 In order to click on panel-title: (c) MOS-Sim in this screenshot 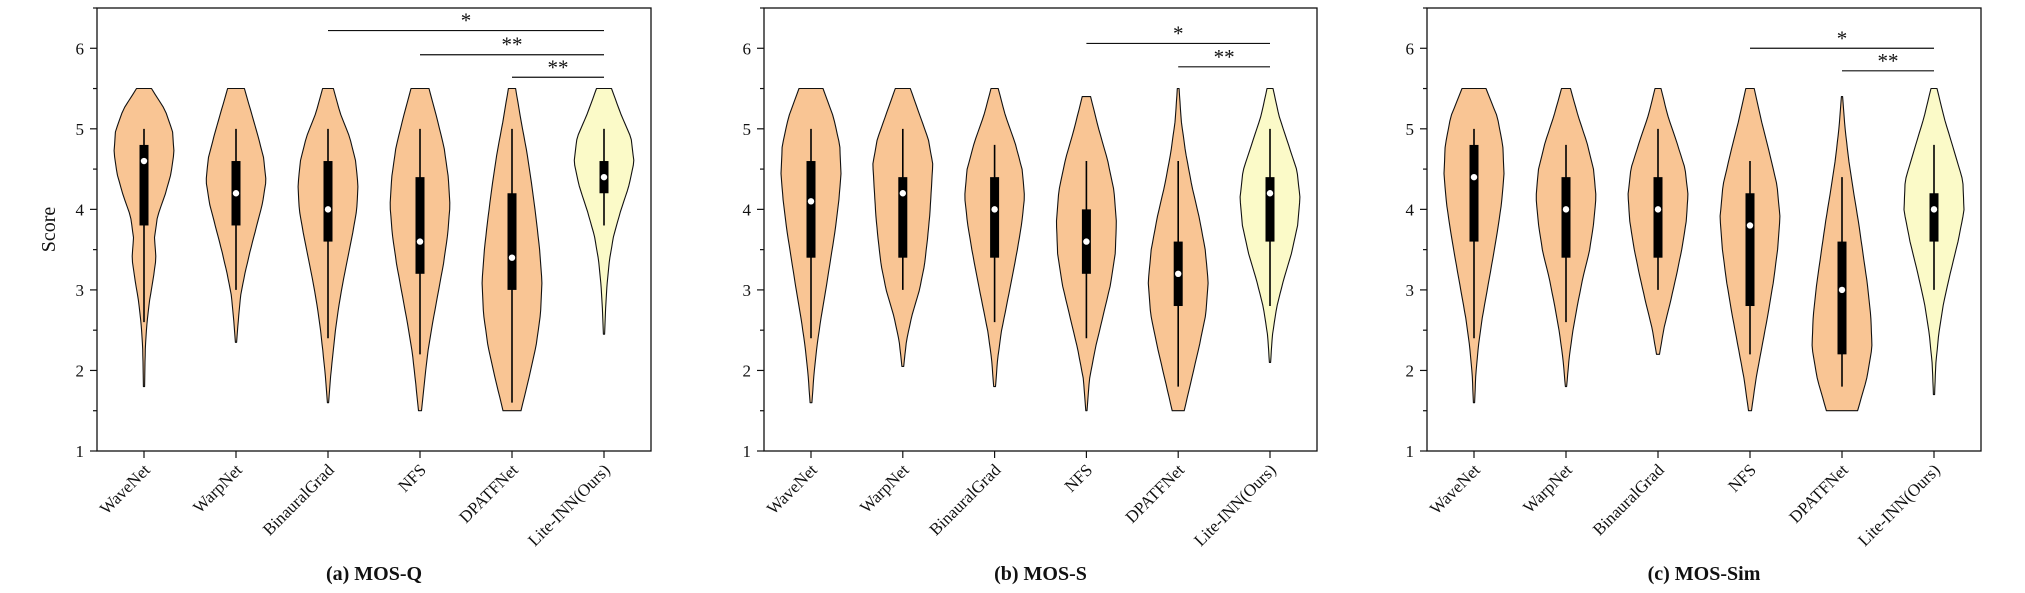, I will do `click(1704, 574)`.